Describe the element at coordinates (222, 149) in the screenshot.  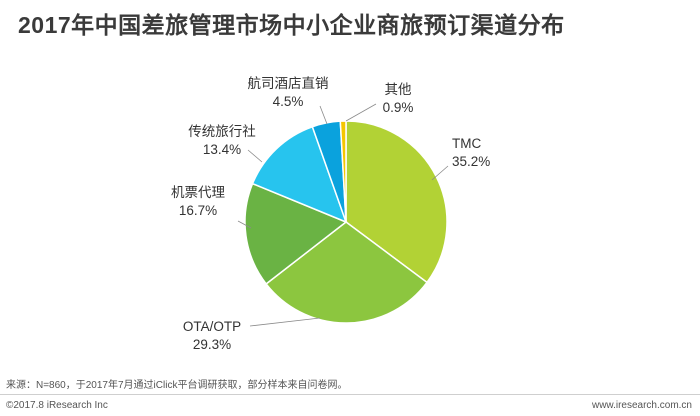
I see `slice-value-3: 13.4%` at that location.